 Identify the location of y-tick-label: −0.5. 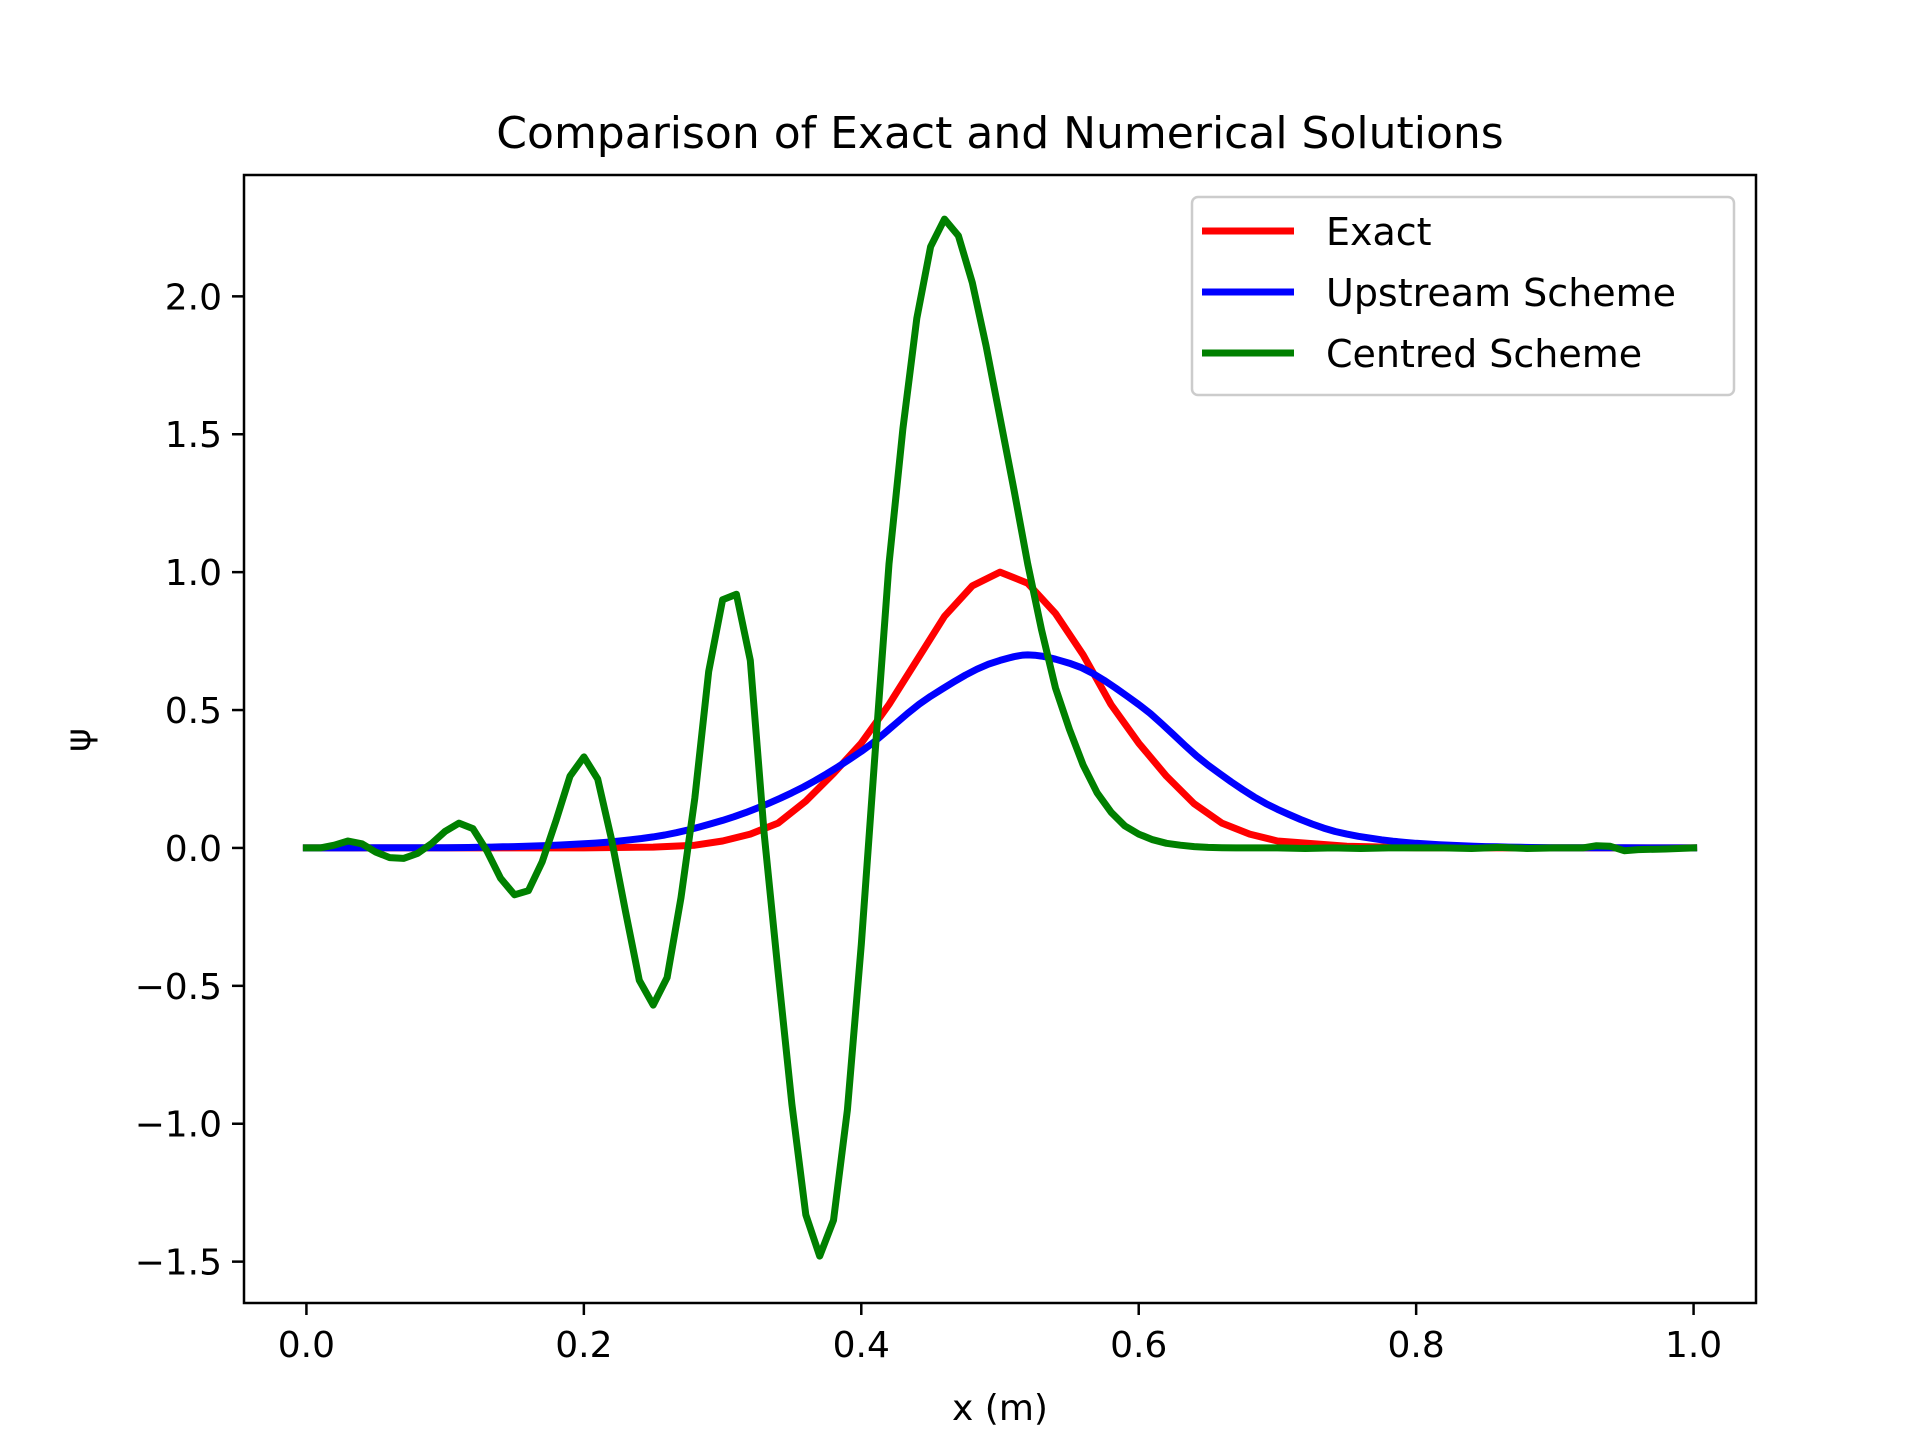
(178, 987).